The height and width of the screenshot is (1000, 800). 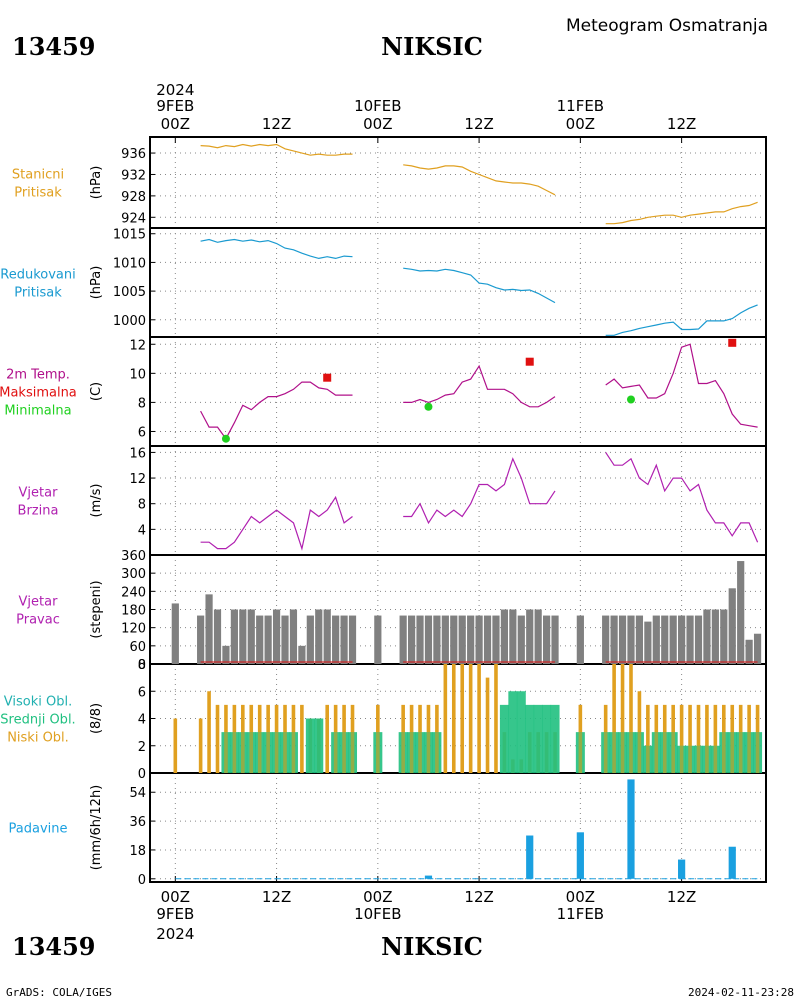 I want to click on station-id: 13459, so click(x=54, y=46).